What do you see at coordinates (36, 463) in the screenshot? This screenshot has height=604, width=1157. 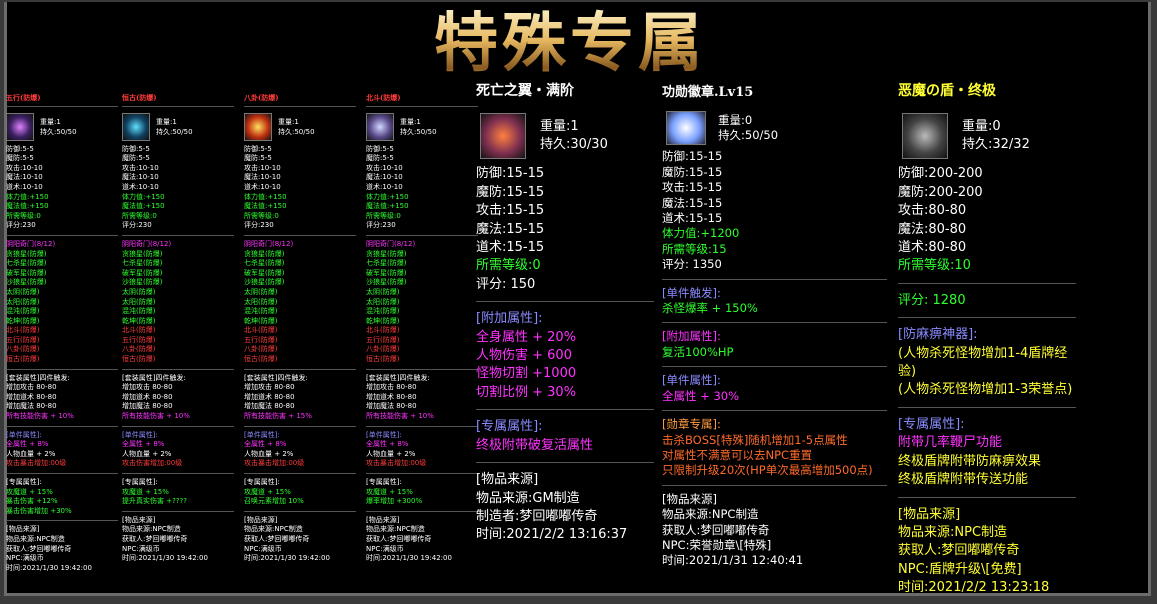 I see `text-line: 攻击暴击增加:00级` at bounding box center [36, 463].